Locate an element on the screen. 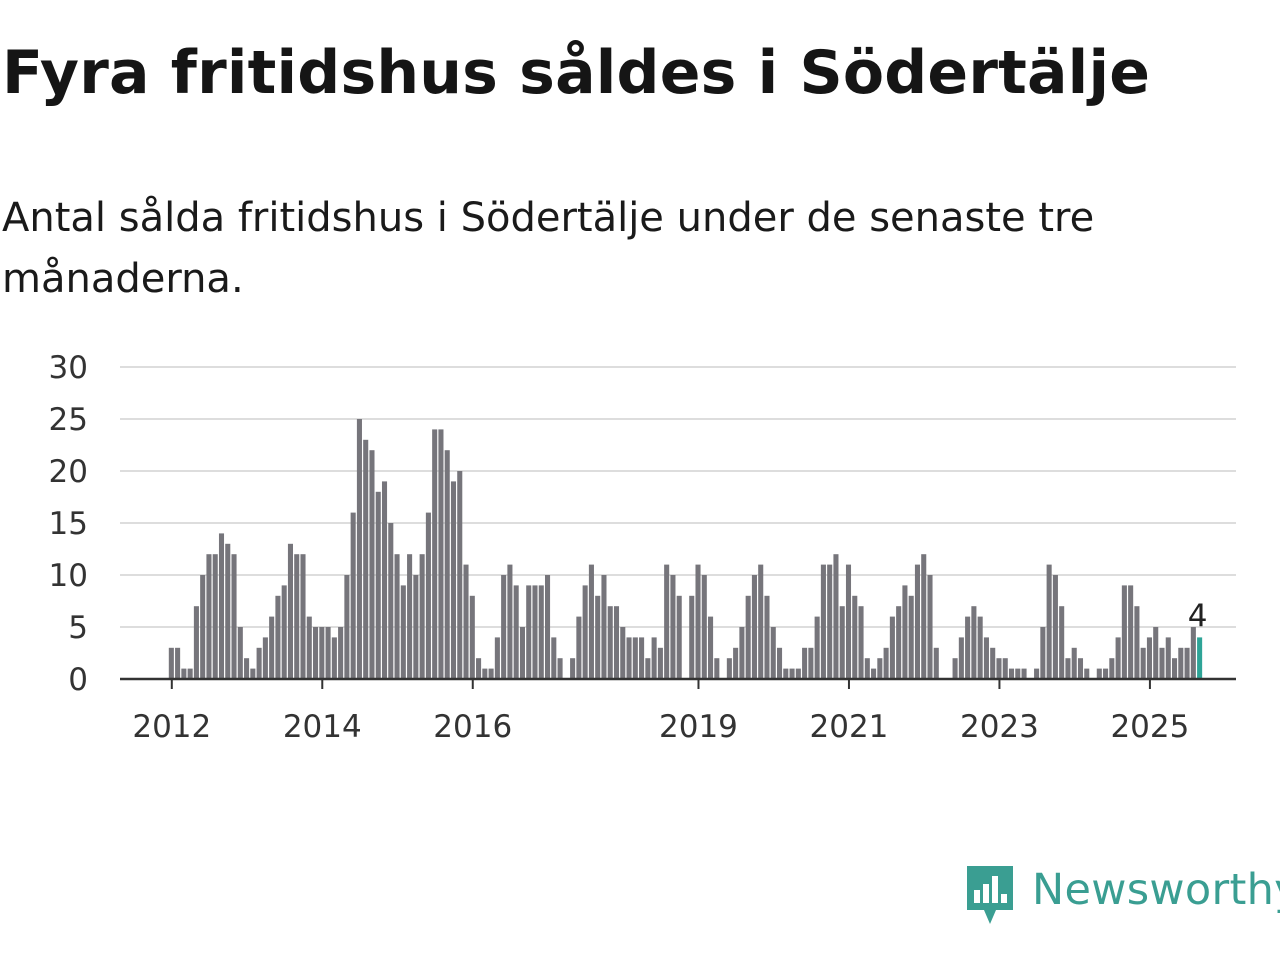 Image resolution: width=1280 pixels, height=960 pixels. brand-name: Newsworthy is located at coordinates (1156, 890).